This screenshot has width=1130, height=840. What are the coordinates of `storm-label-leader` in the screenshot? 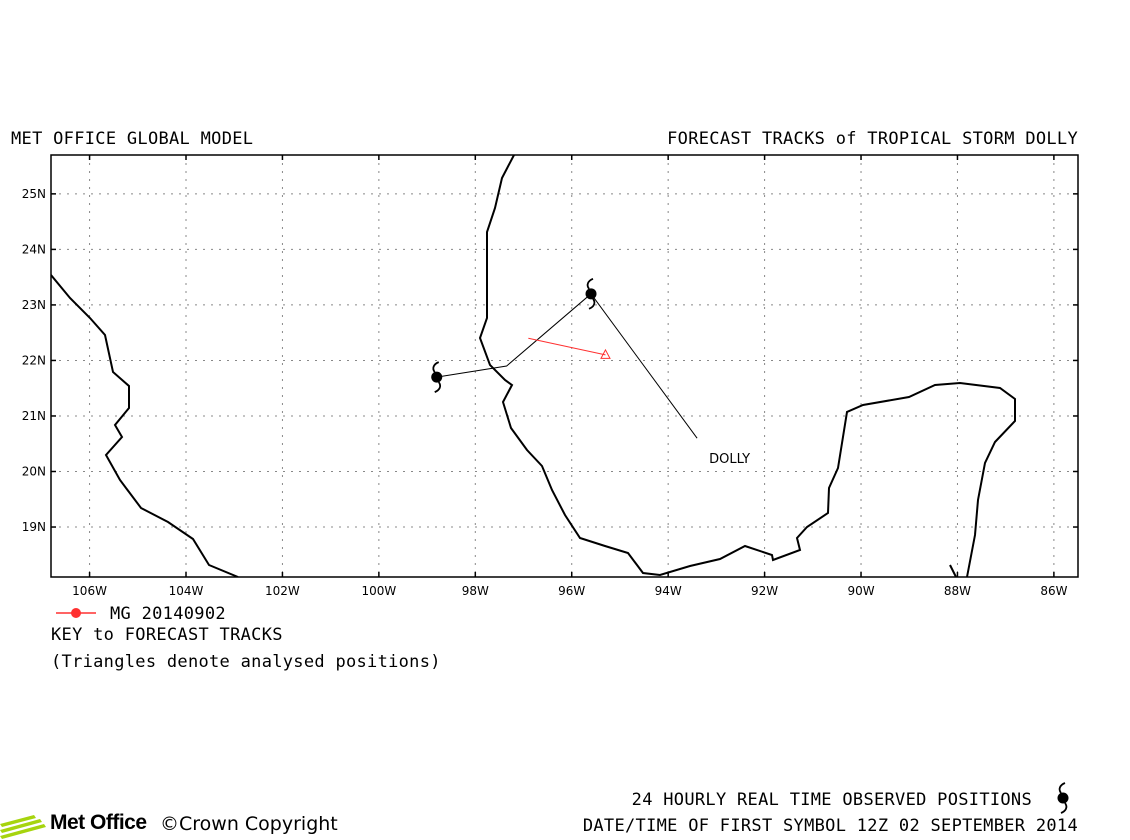 It's located at (644, 366).